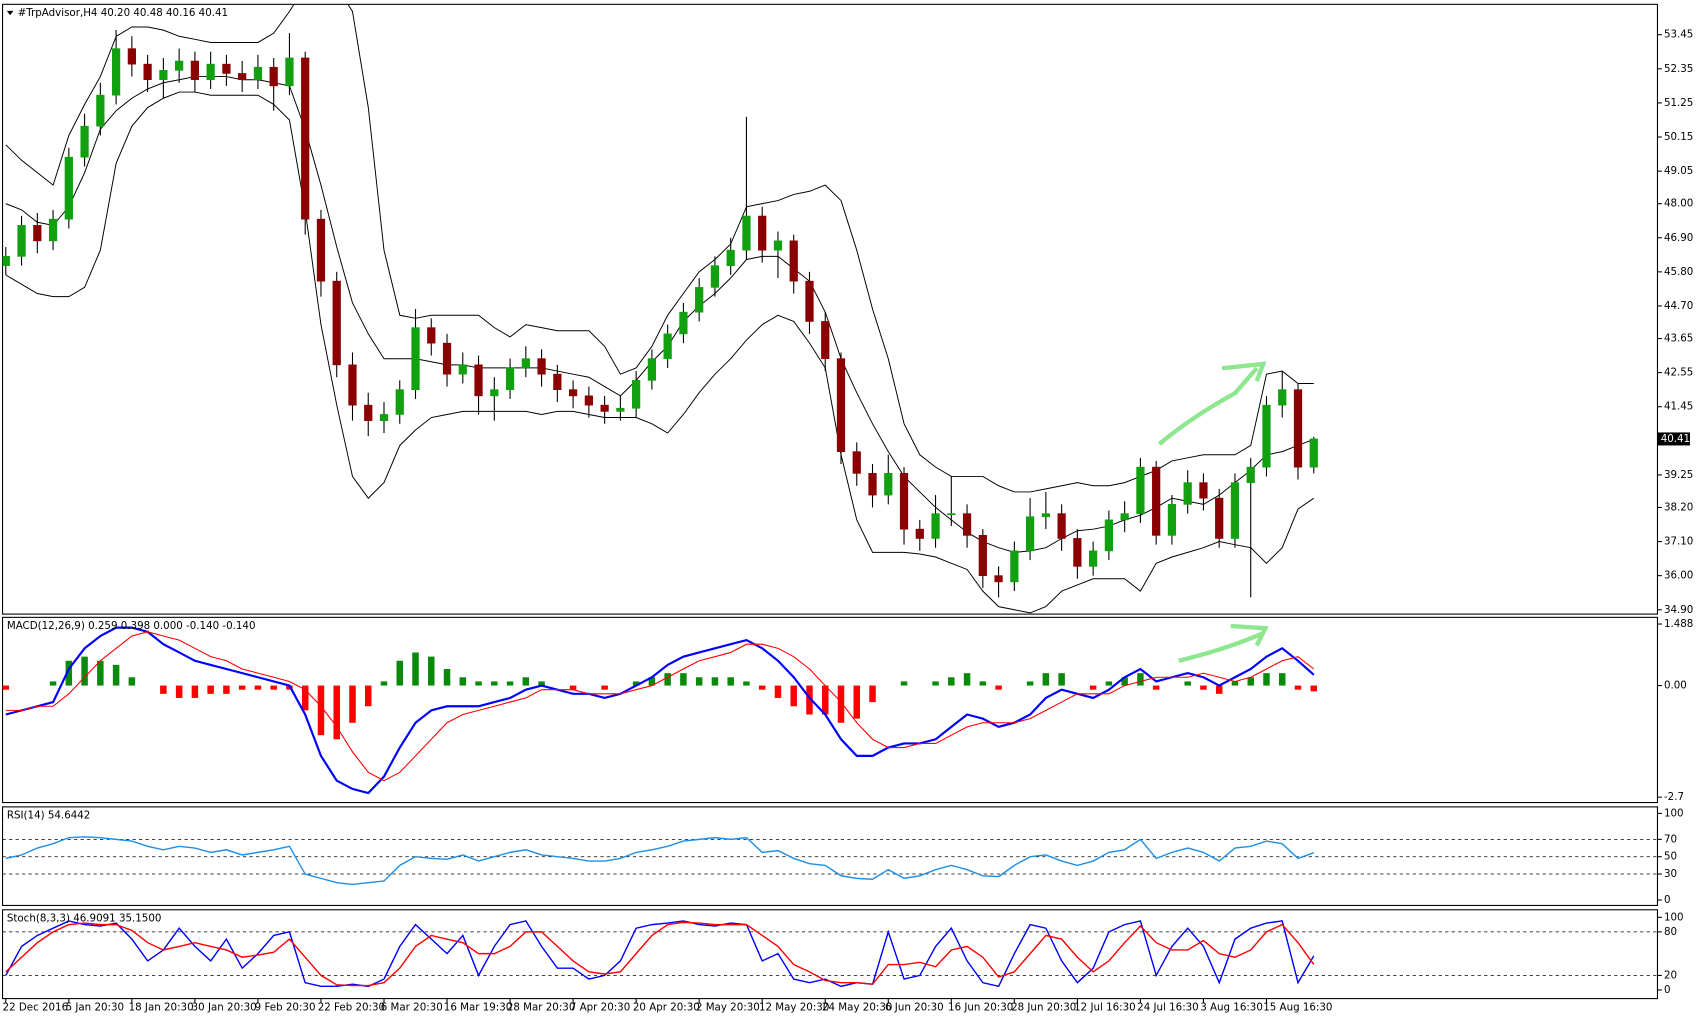 This screenshot has height=1017, width=1699. Describe the element at coordinates (1670, 932) in the screenshot. I see `y-tick-label: 80` at that location.